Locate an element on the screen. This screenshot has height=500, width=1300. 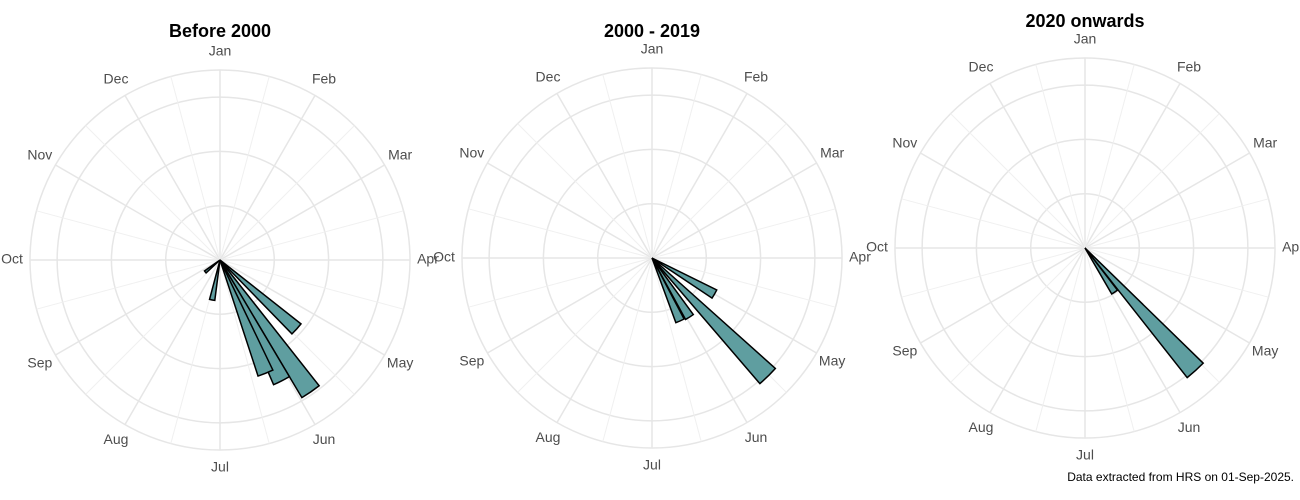
chart-title: Before 2000 is located at coordinates (220, 31).